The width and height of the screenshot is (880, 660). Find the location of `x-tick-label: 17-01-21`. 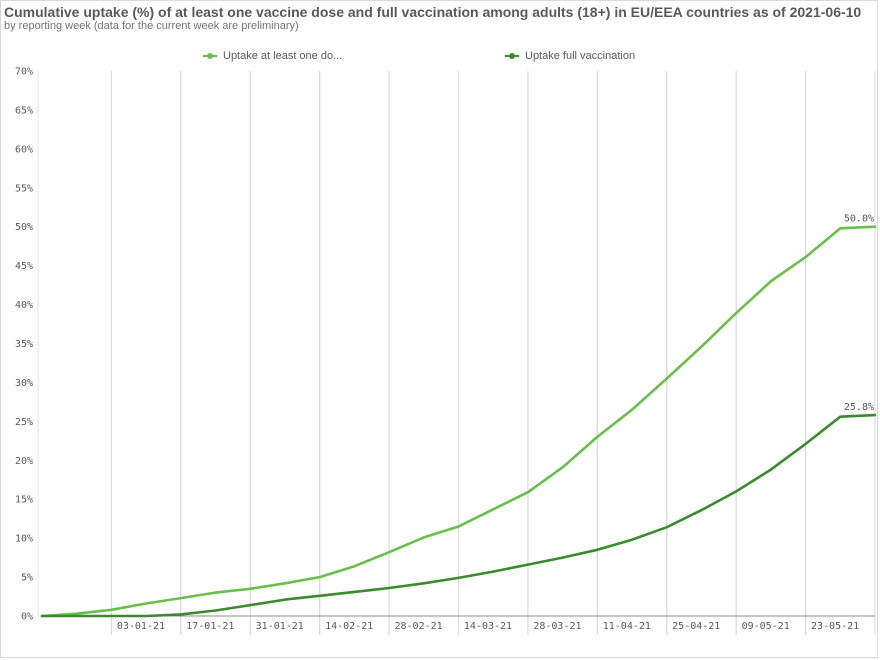

x-tick-label: 17-01-21 is located at coordinates (210, 626).